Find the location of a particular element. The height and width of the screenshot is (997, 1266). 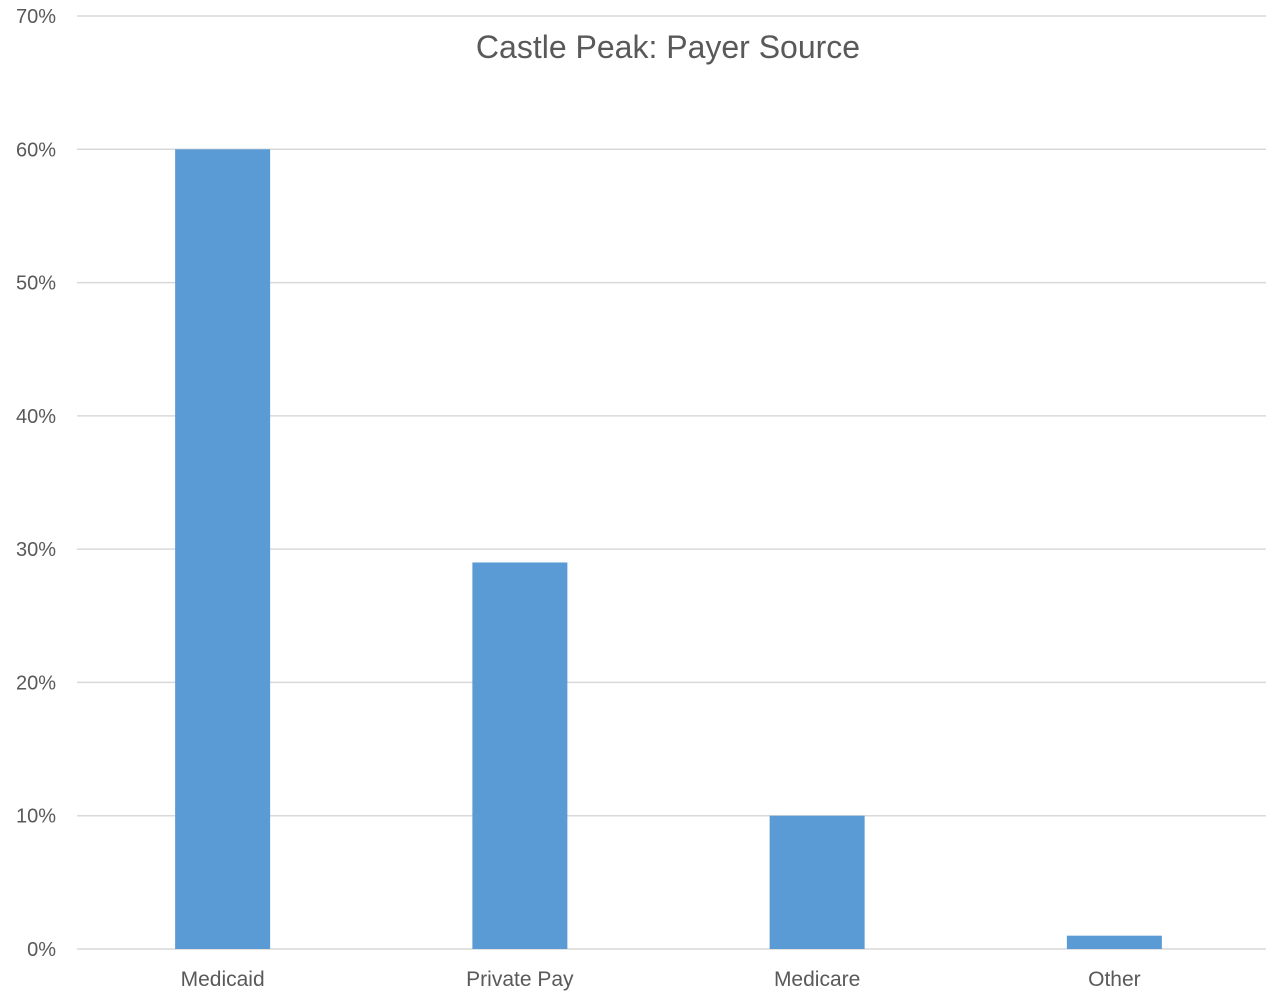

y-tick-label: 30% is located at coordinates (36, 550).